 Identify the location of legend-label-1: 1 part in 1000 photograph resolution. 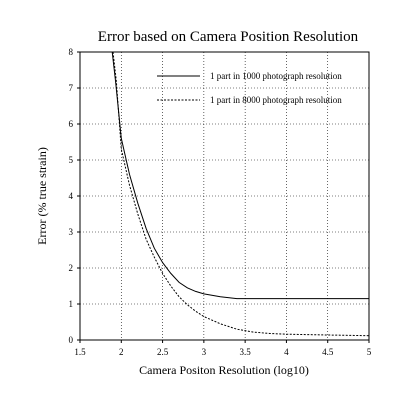
(276, 76).